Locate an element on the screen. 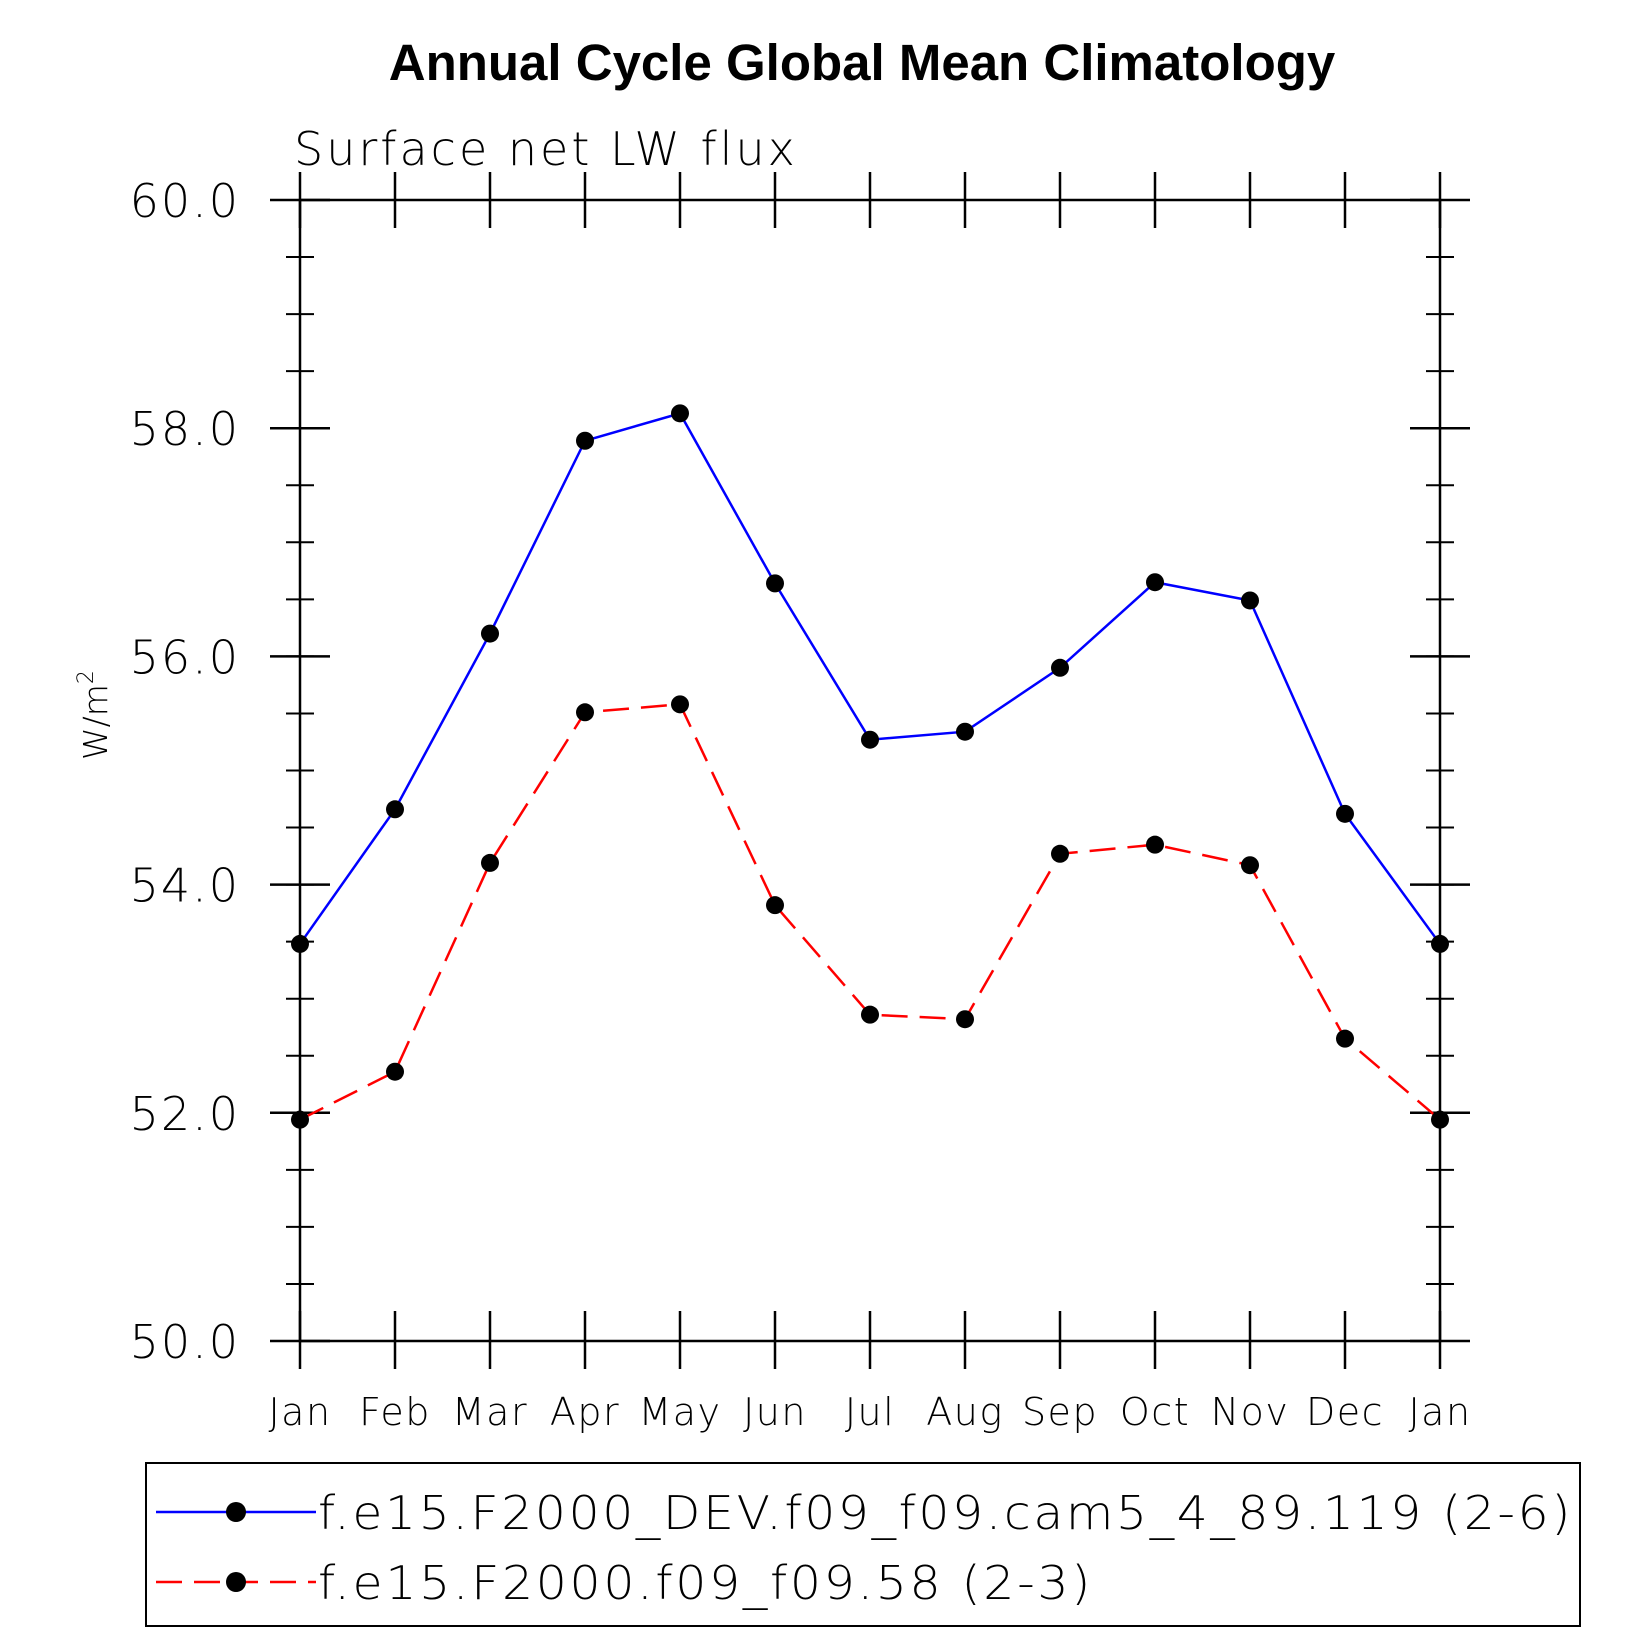  y-axis-label-unit: W/m is located at coordinates (95, 722).